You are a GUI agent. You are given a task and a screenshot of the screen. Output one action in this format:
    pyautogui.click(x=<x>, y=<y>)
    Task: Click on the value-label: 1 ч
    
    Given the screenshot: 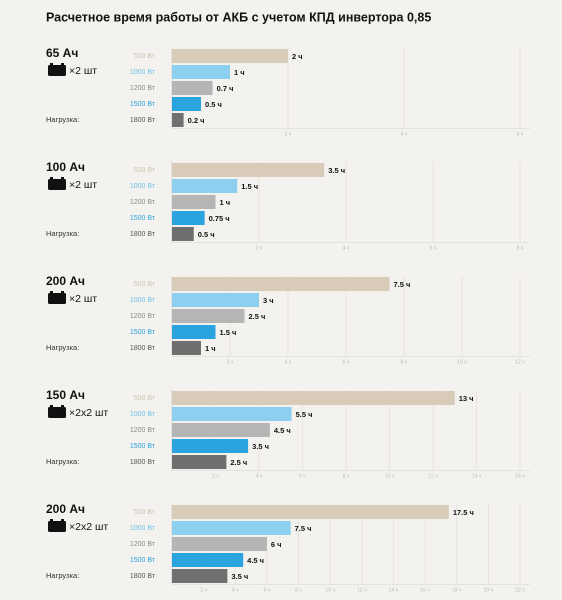 What is the action you would take?
    pyautogui.click(x=225, y=202)
    